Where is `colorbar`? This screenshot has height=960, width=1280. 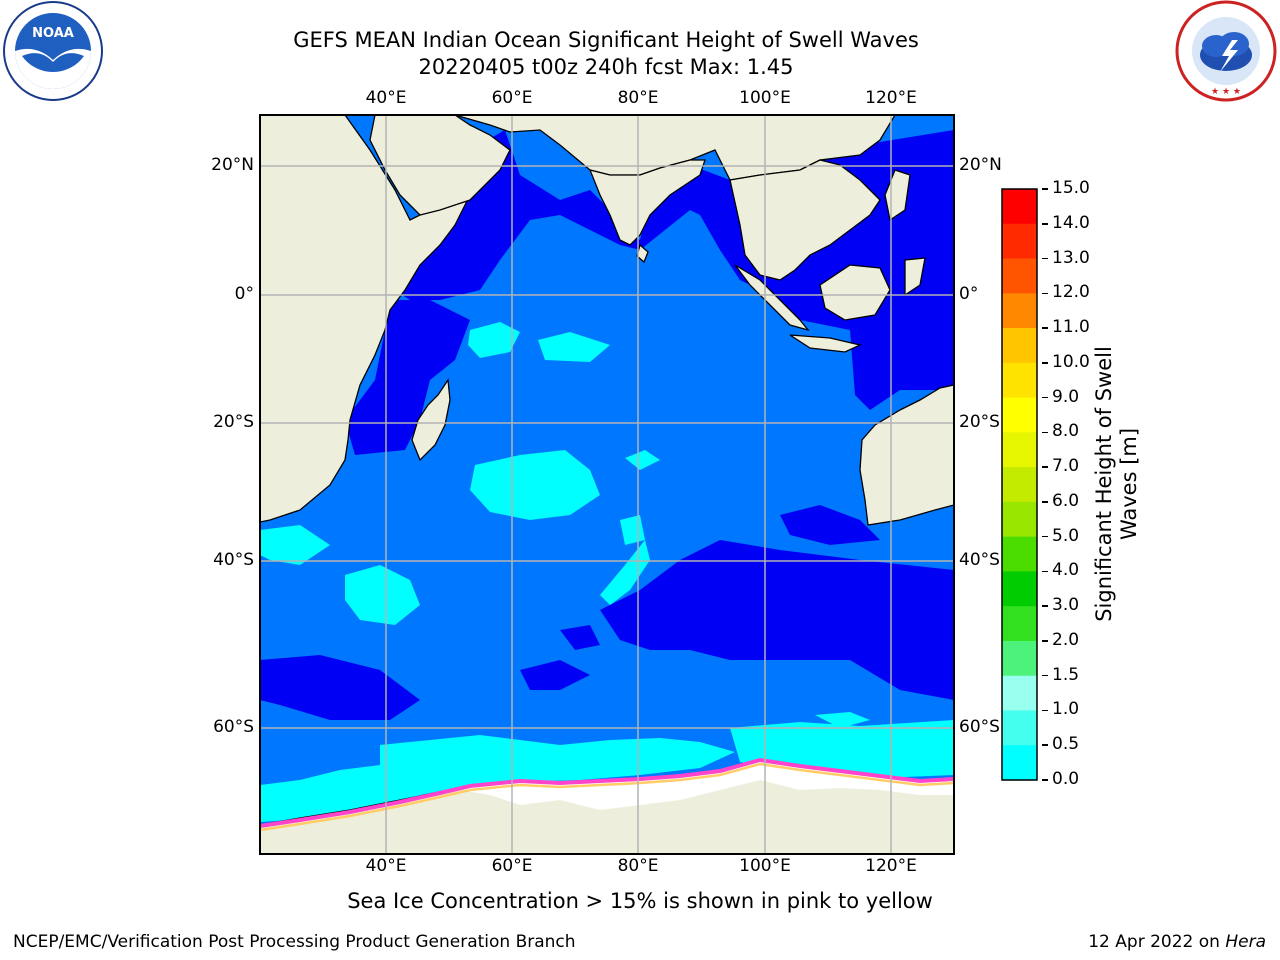
colorbar is located at coordinates (1019, 484).